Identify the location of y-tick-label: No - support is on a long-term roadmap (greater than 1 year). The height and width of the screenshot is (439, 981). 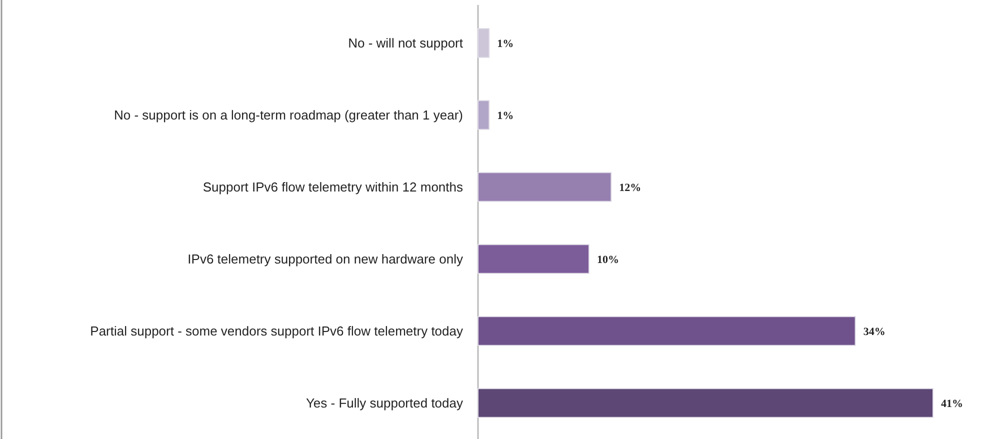
(288, 115).